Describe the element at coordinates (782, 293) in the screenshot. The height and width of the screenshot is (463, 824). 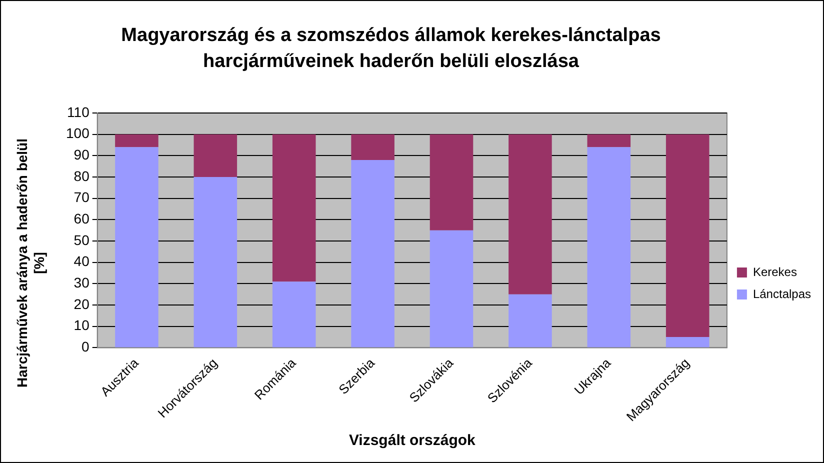
I see `legend-label: Lánctalpas` at that location.